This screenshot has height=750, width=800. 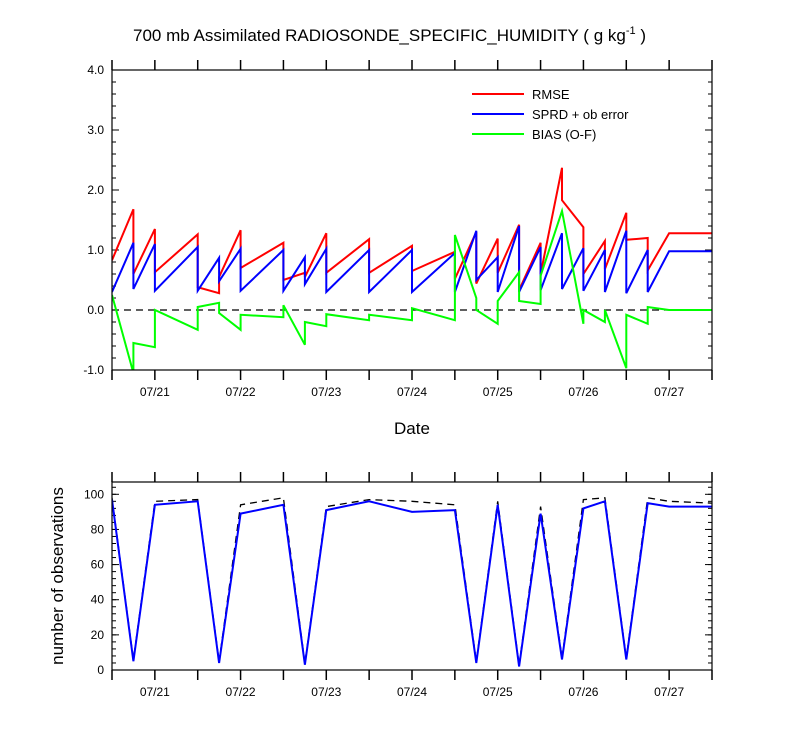 I want to click on y-tick-label: 100, so click(x=94, y=494).